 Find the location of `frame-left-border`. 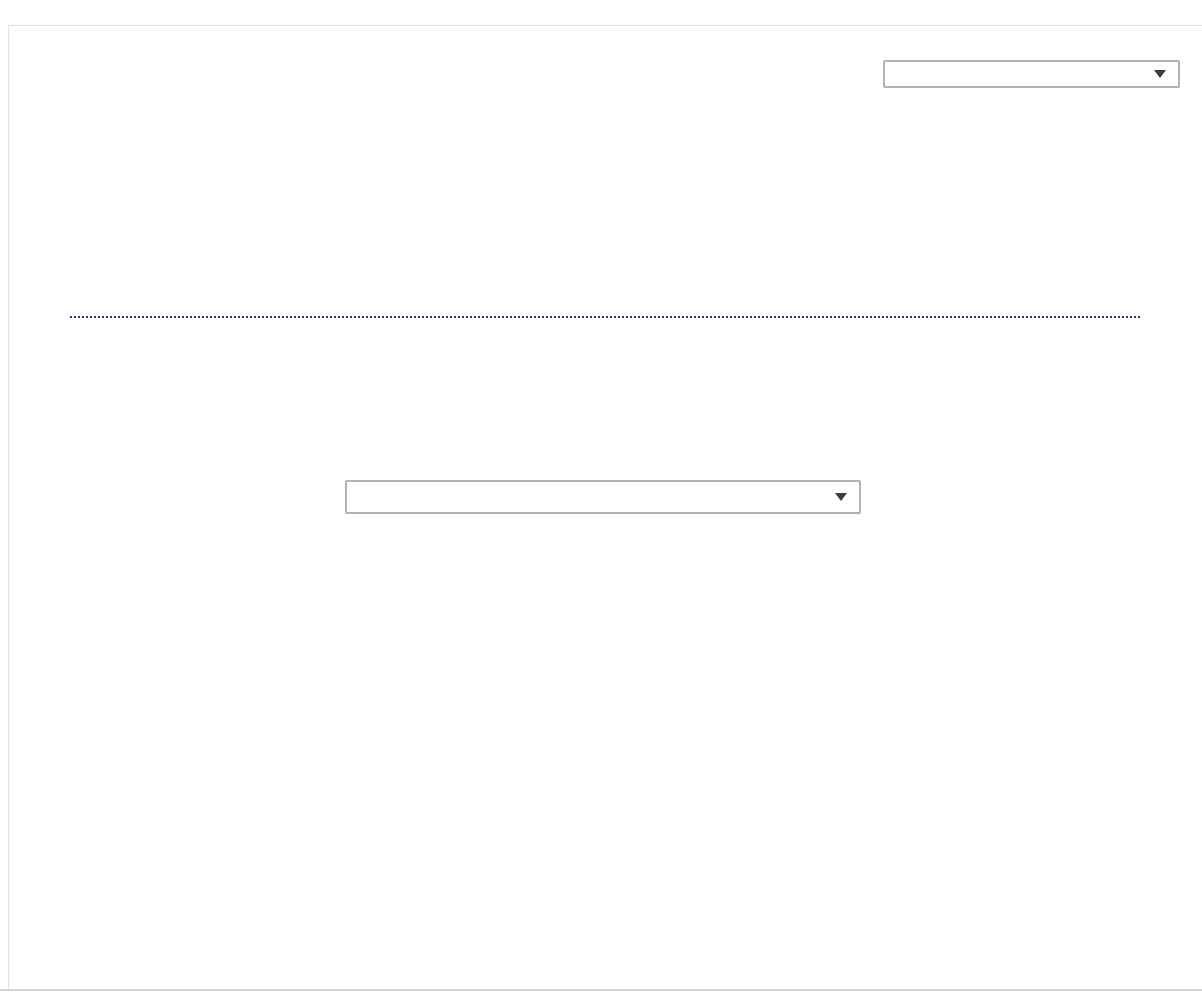

frame-left-border is located at coordinates (8, 508).